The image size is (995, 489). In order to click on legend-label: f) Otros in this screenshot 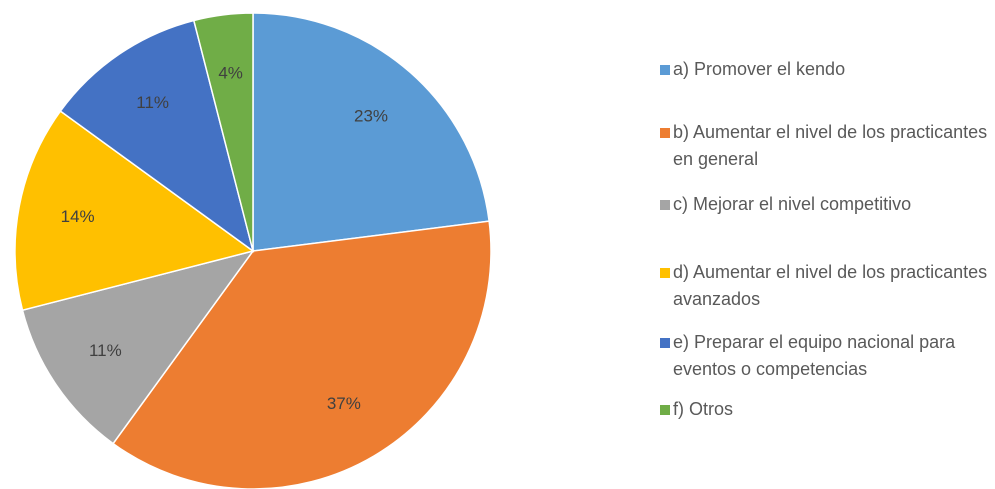, I will do `click(703, 409)`.